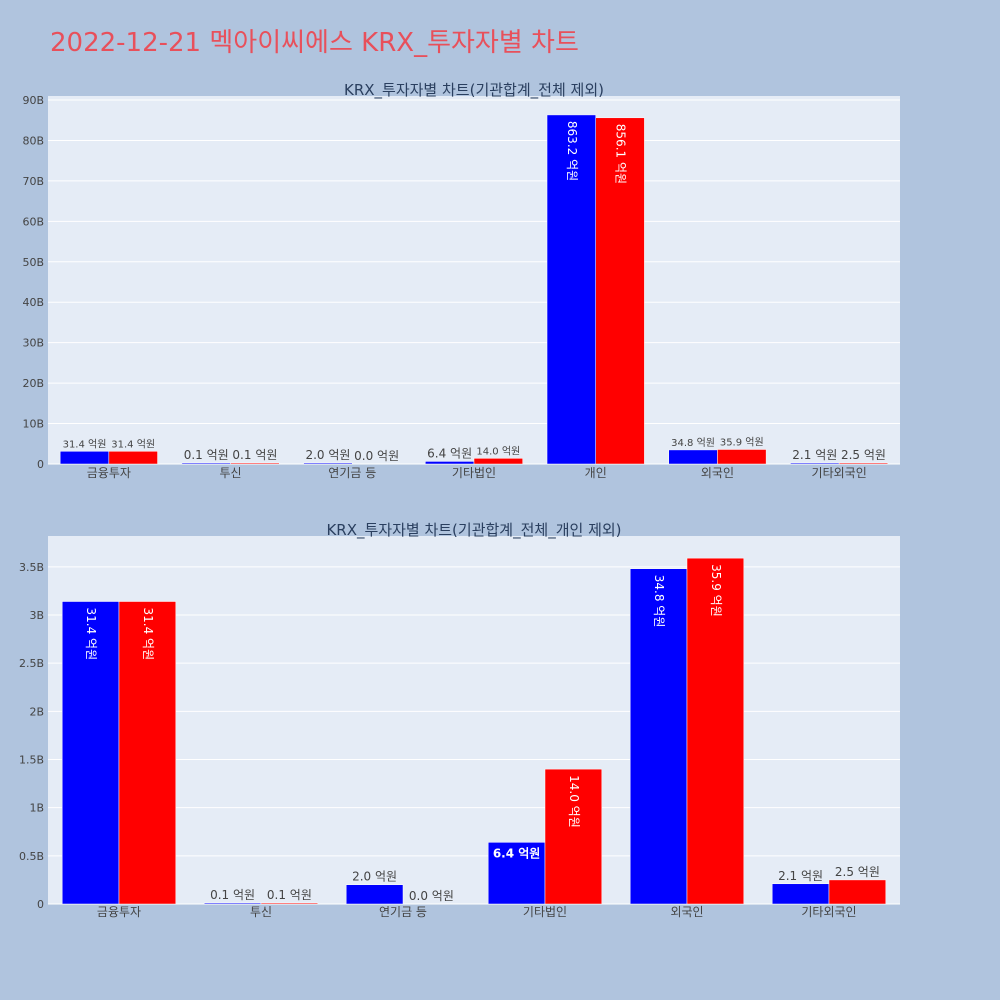 Image resolution: width=1000 pixels, height=1000 pixels. What do you see at coordinates (572, 151) in the screenshot?
I see `data-label: 863.2 억원` at bounding box center [572, 151].